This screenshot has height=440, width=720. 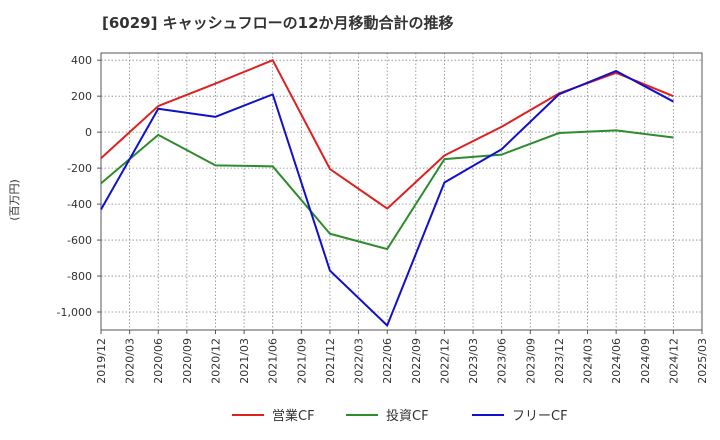 I want to click on x-tick-label: 2020/12, so click(x=215, y=361).